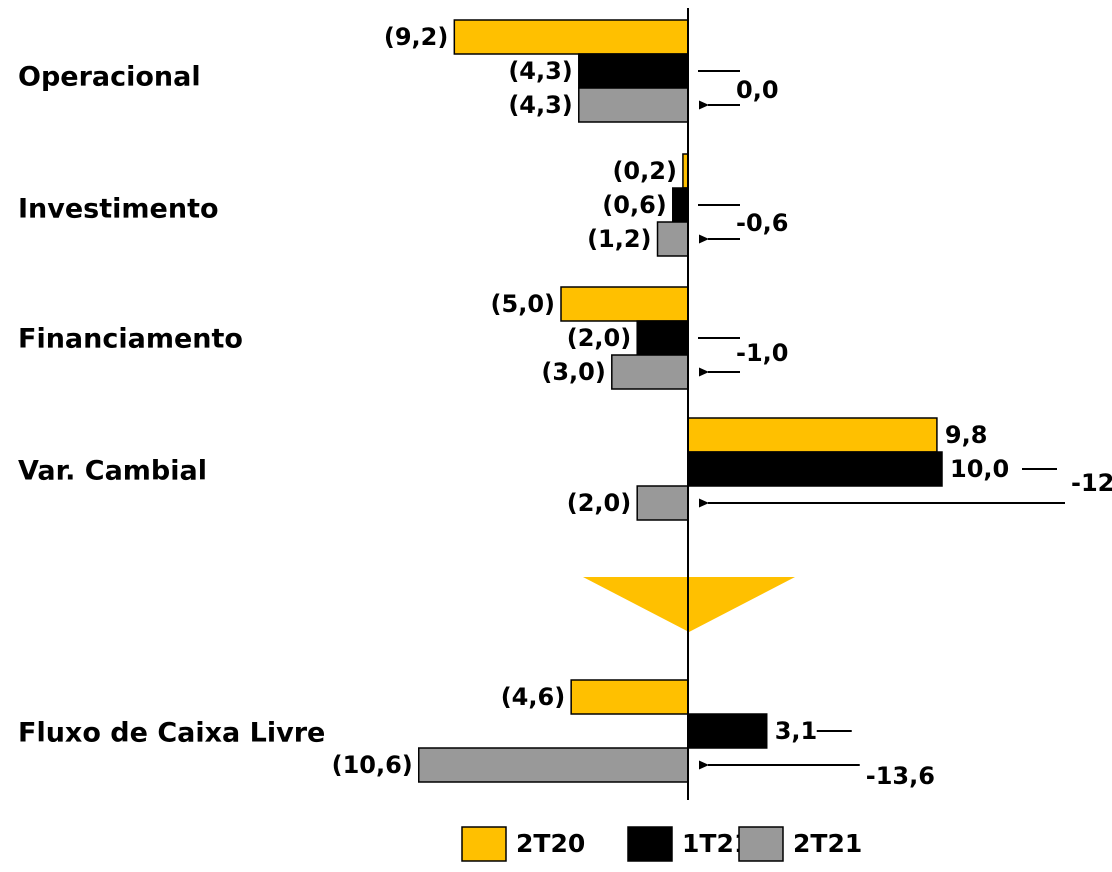 Image resolution: width=1112 pixels, height=872 pixels. Describe the element at coordinates (599, 503) in the screenshot. I see `value-label-var-cambial-2t21: (2,0)` at that location.